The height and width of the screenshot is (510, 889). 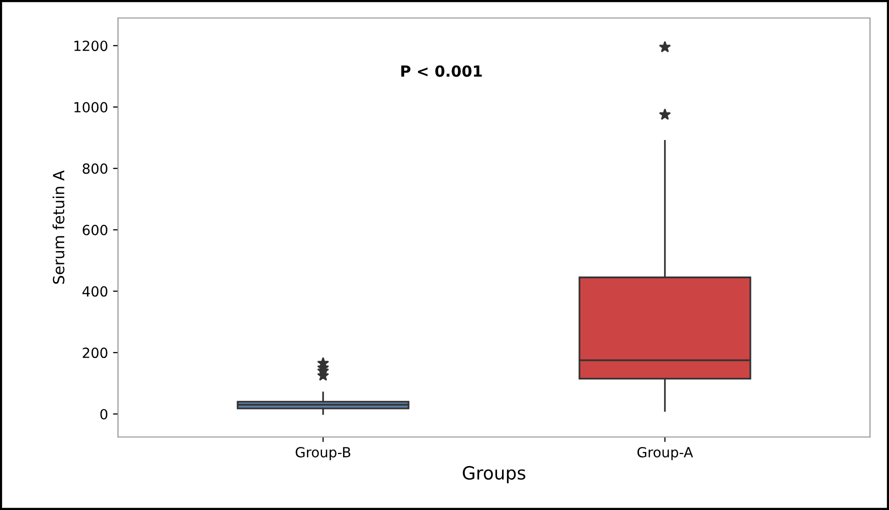 What do you see at coordinates (665, 453) in the screenshot?
I see `x-tick-label: Group-A` at bounding box center [665, 453].